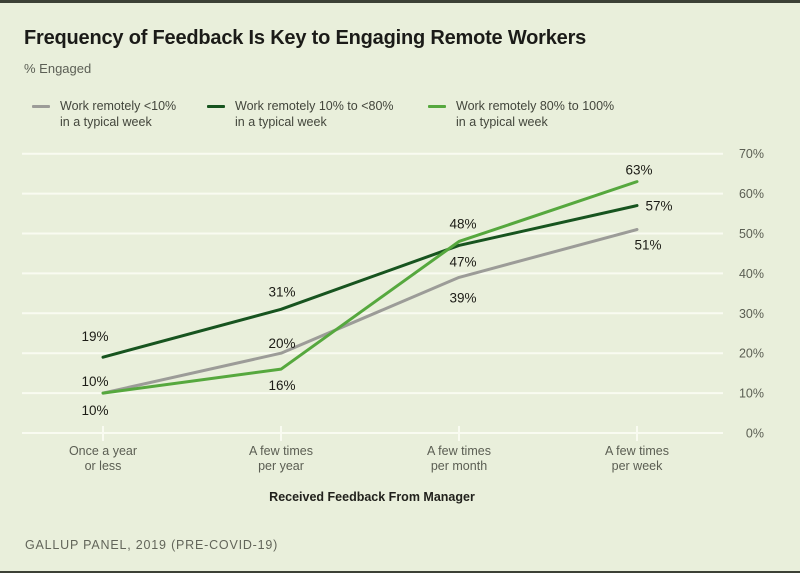 This screenshot has height=573, width=800. What do you see at coordinates (755, 434) in the screenshot?
I see `y-tick-label: 0%` at bounding box center [755, 434].